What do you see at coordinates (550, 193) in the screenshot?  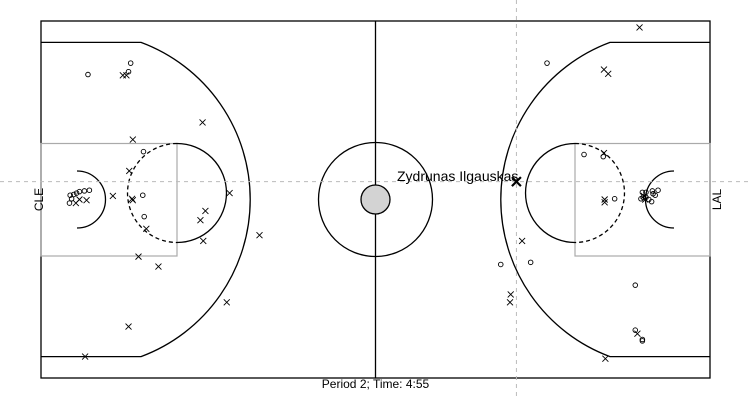 I see `right-ft-circle-outer` at bounding box center [550, 193].